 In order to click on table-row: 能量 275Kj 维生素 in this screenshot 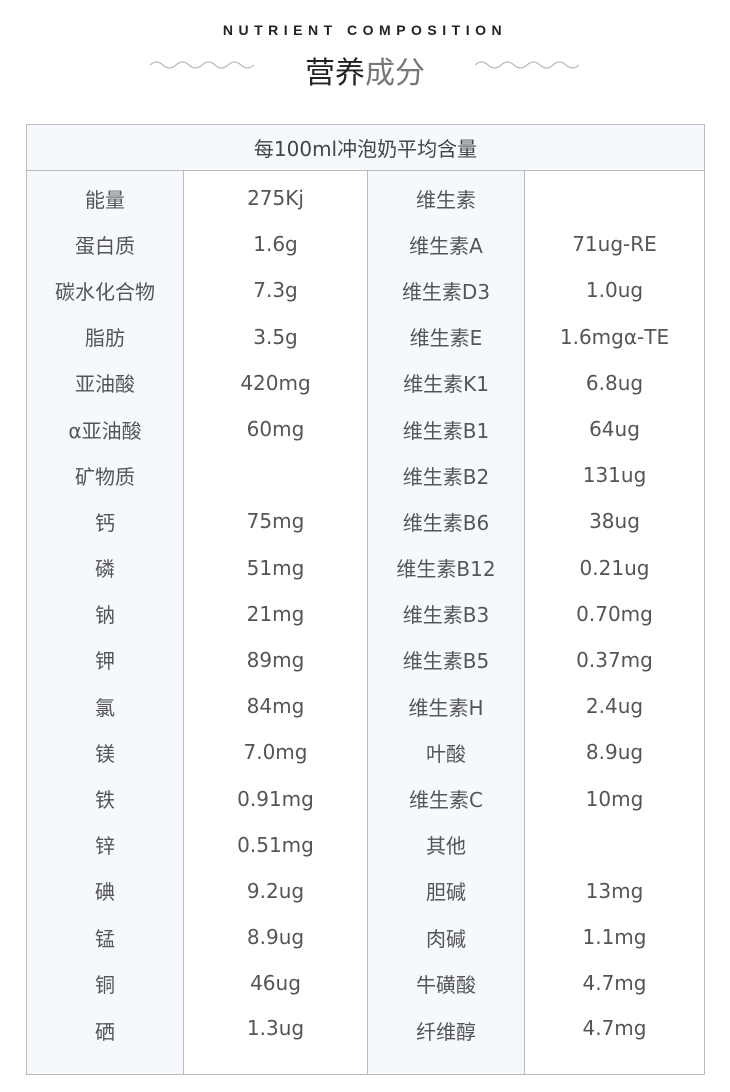, I will do `click(365, 196)`.